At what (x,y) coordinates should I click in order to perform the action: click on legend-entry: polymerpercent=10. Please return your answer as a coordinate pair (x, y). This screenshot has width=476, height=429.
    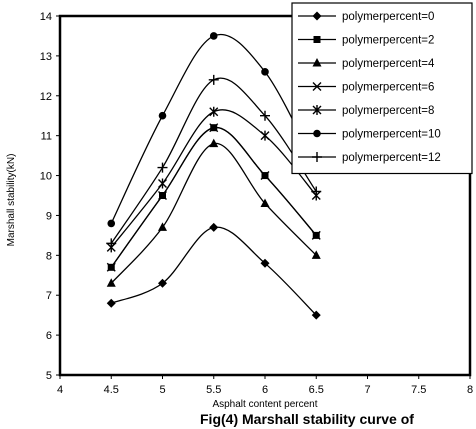
    Looking at the image, I should click on (369, 135).